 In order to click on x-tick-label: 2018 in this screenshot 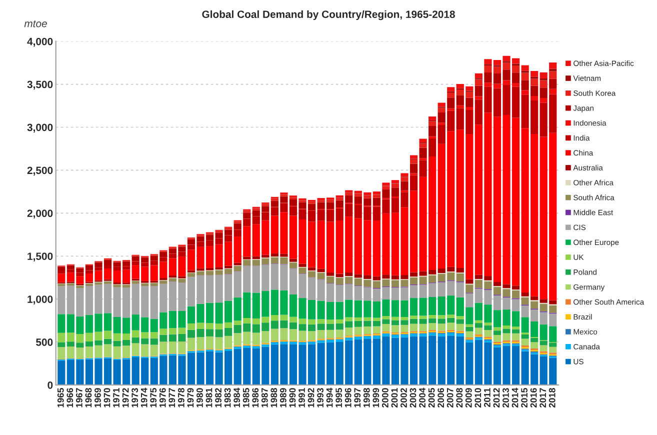, I will do `click(552, 398)`.